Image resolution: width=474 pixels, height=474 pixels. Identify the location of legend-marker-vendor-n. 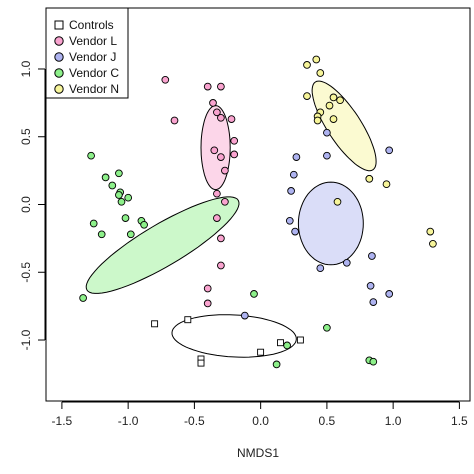
(59, 89).